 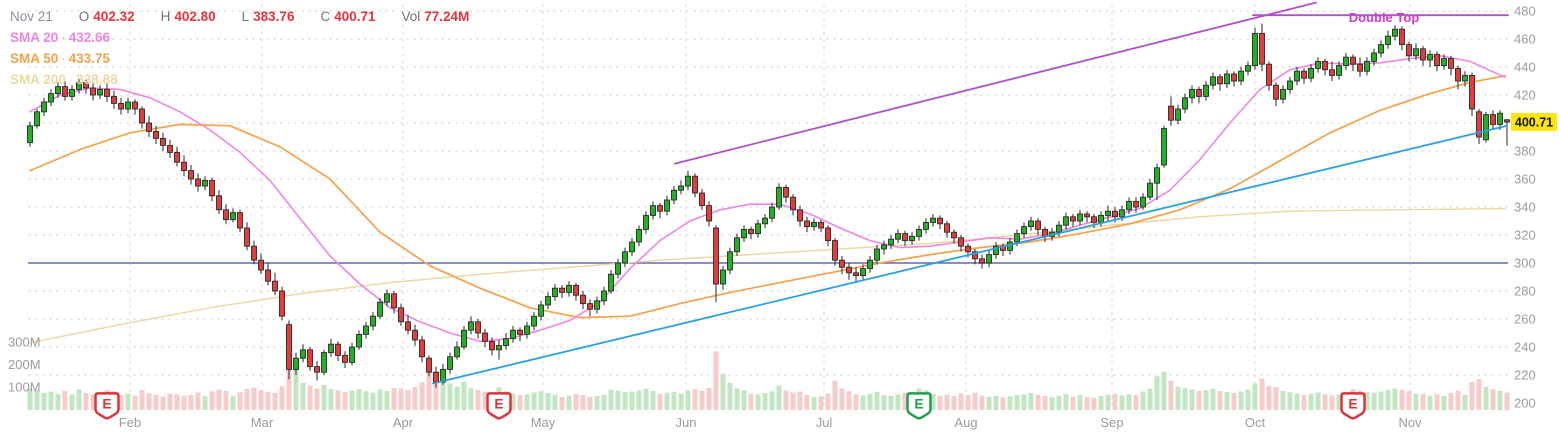 I want to click on sma50-legend: SMA 50 · 433.75, so click(x=60, y=58).